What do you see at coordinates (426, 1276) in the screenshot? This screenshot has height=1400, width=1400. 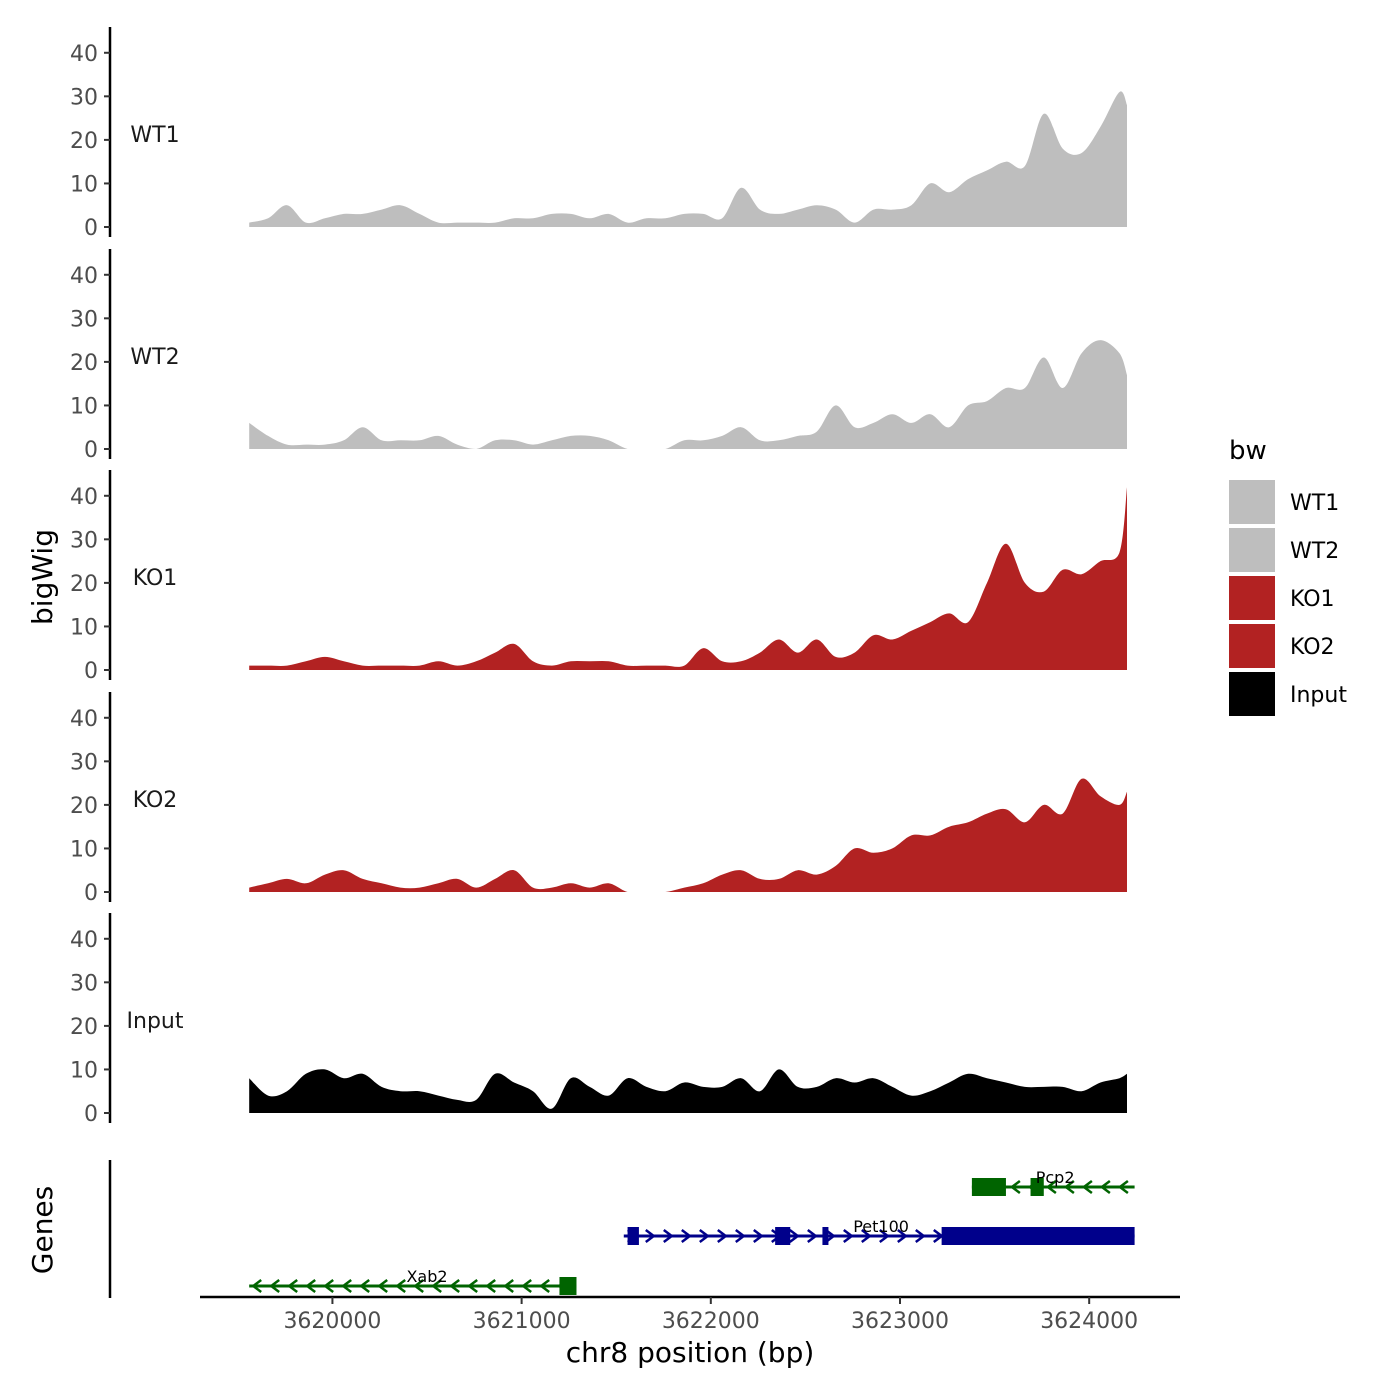 I see `gene-label-xab2: Xab2` at bounding box center [426, 1276].